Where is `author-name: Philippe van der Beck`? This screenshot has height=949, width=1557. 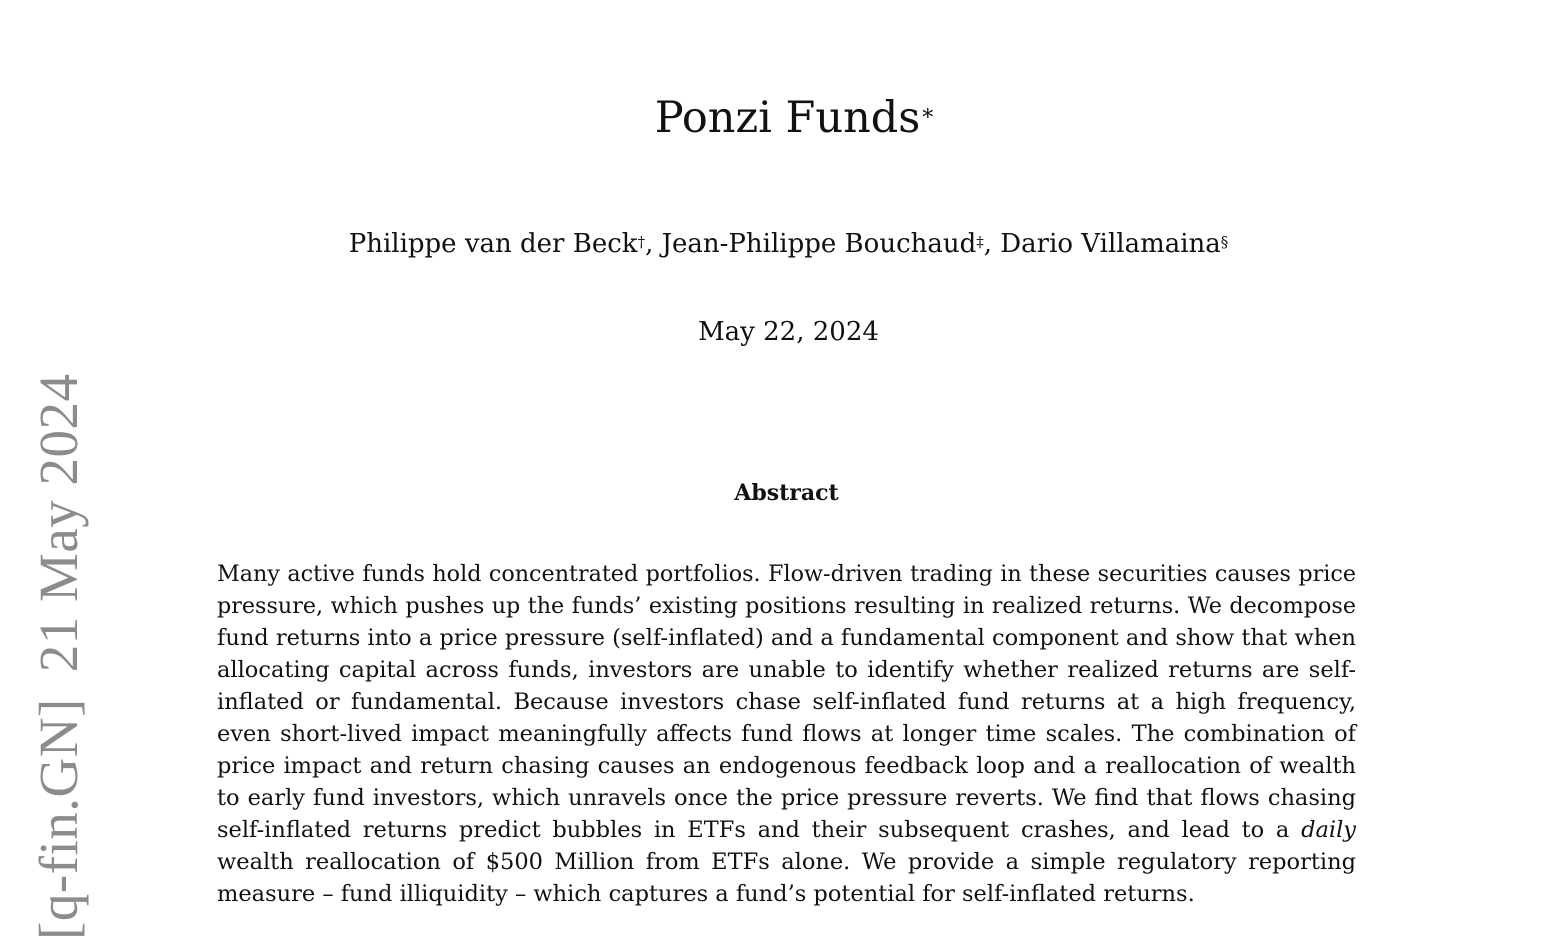
author-name: Philippe van der Beck is located at coordinates (493, 244).